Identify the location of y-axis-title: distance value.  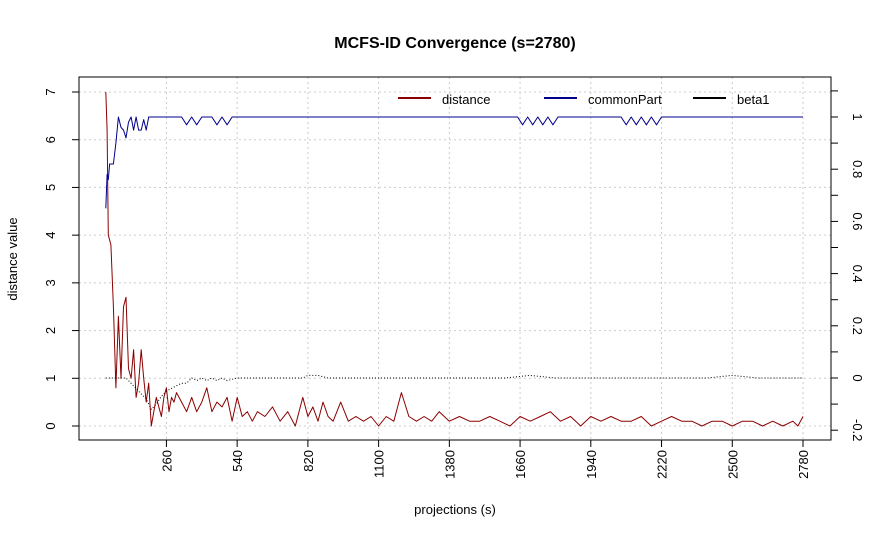
(12, 258).